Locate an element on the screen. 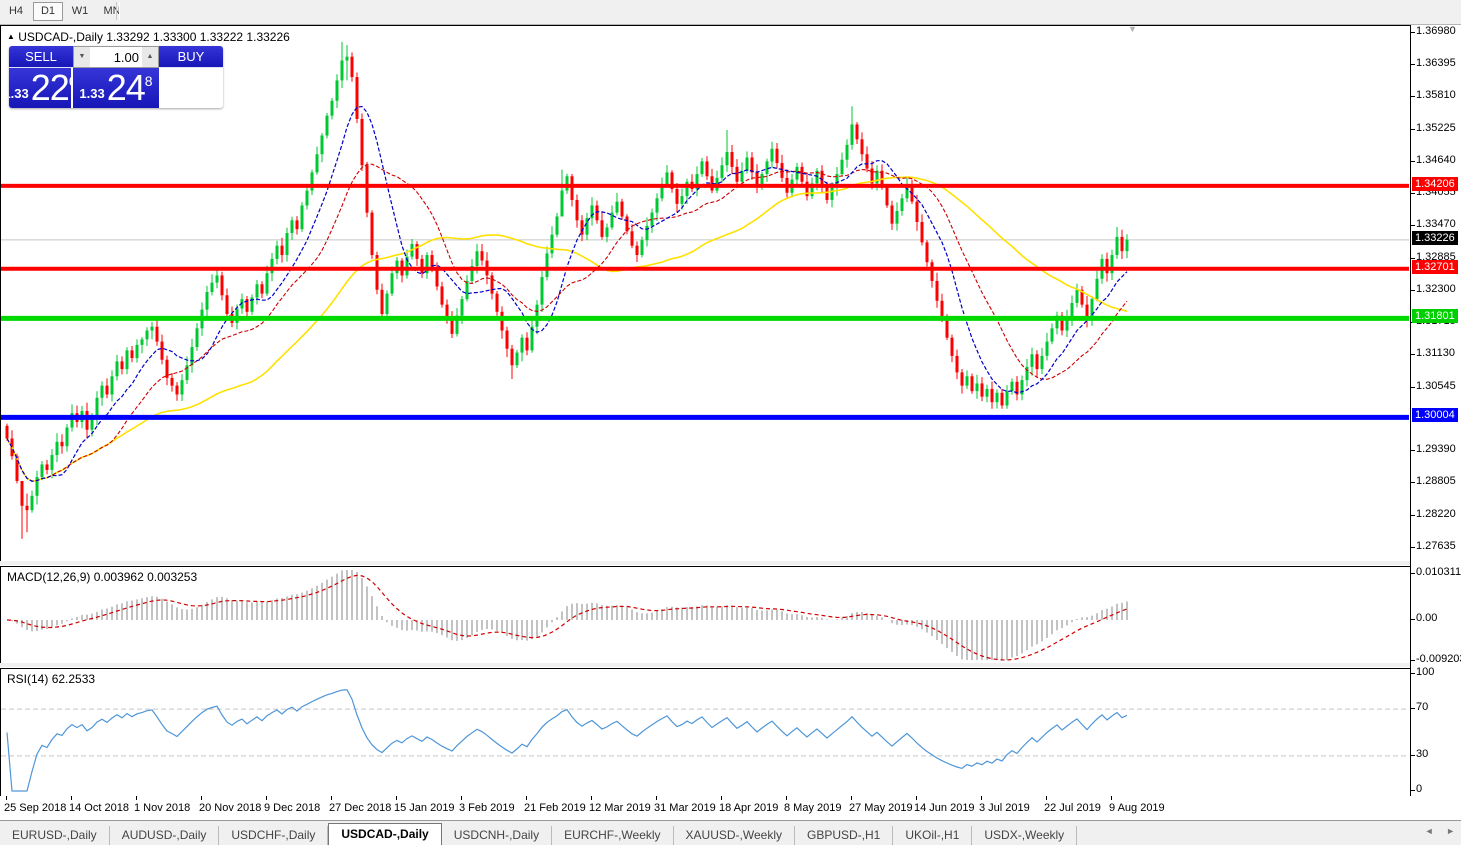 The image size is (1461, 845). price-axis-label: 1.35225 is located at coordinates (1436, 127).